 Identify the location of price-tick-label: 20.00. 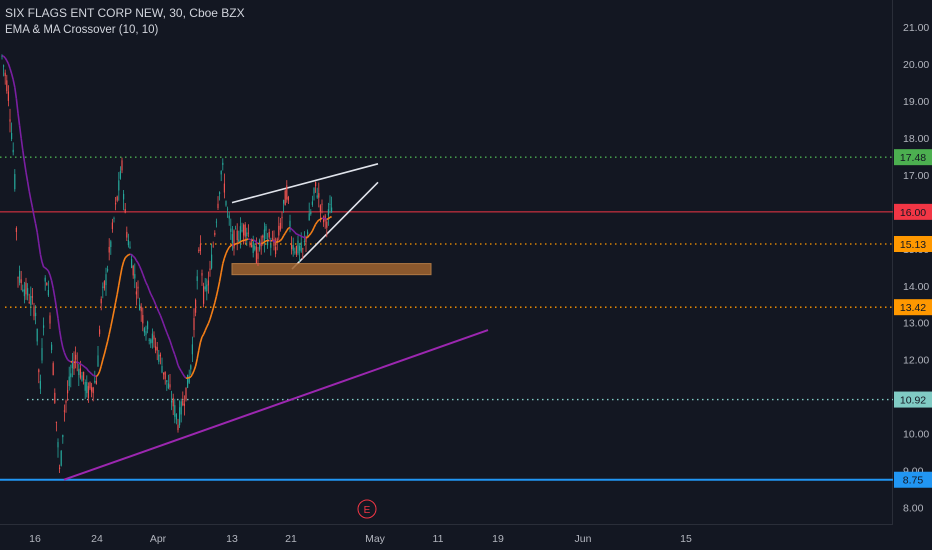
(916, 65).